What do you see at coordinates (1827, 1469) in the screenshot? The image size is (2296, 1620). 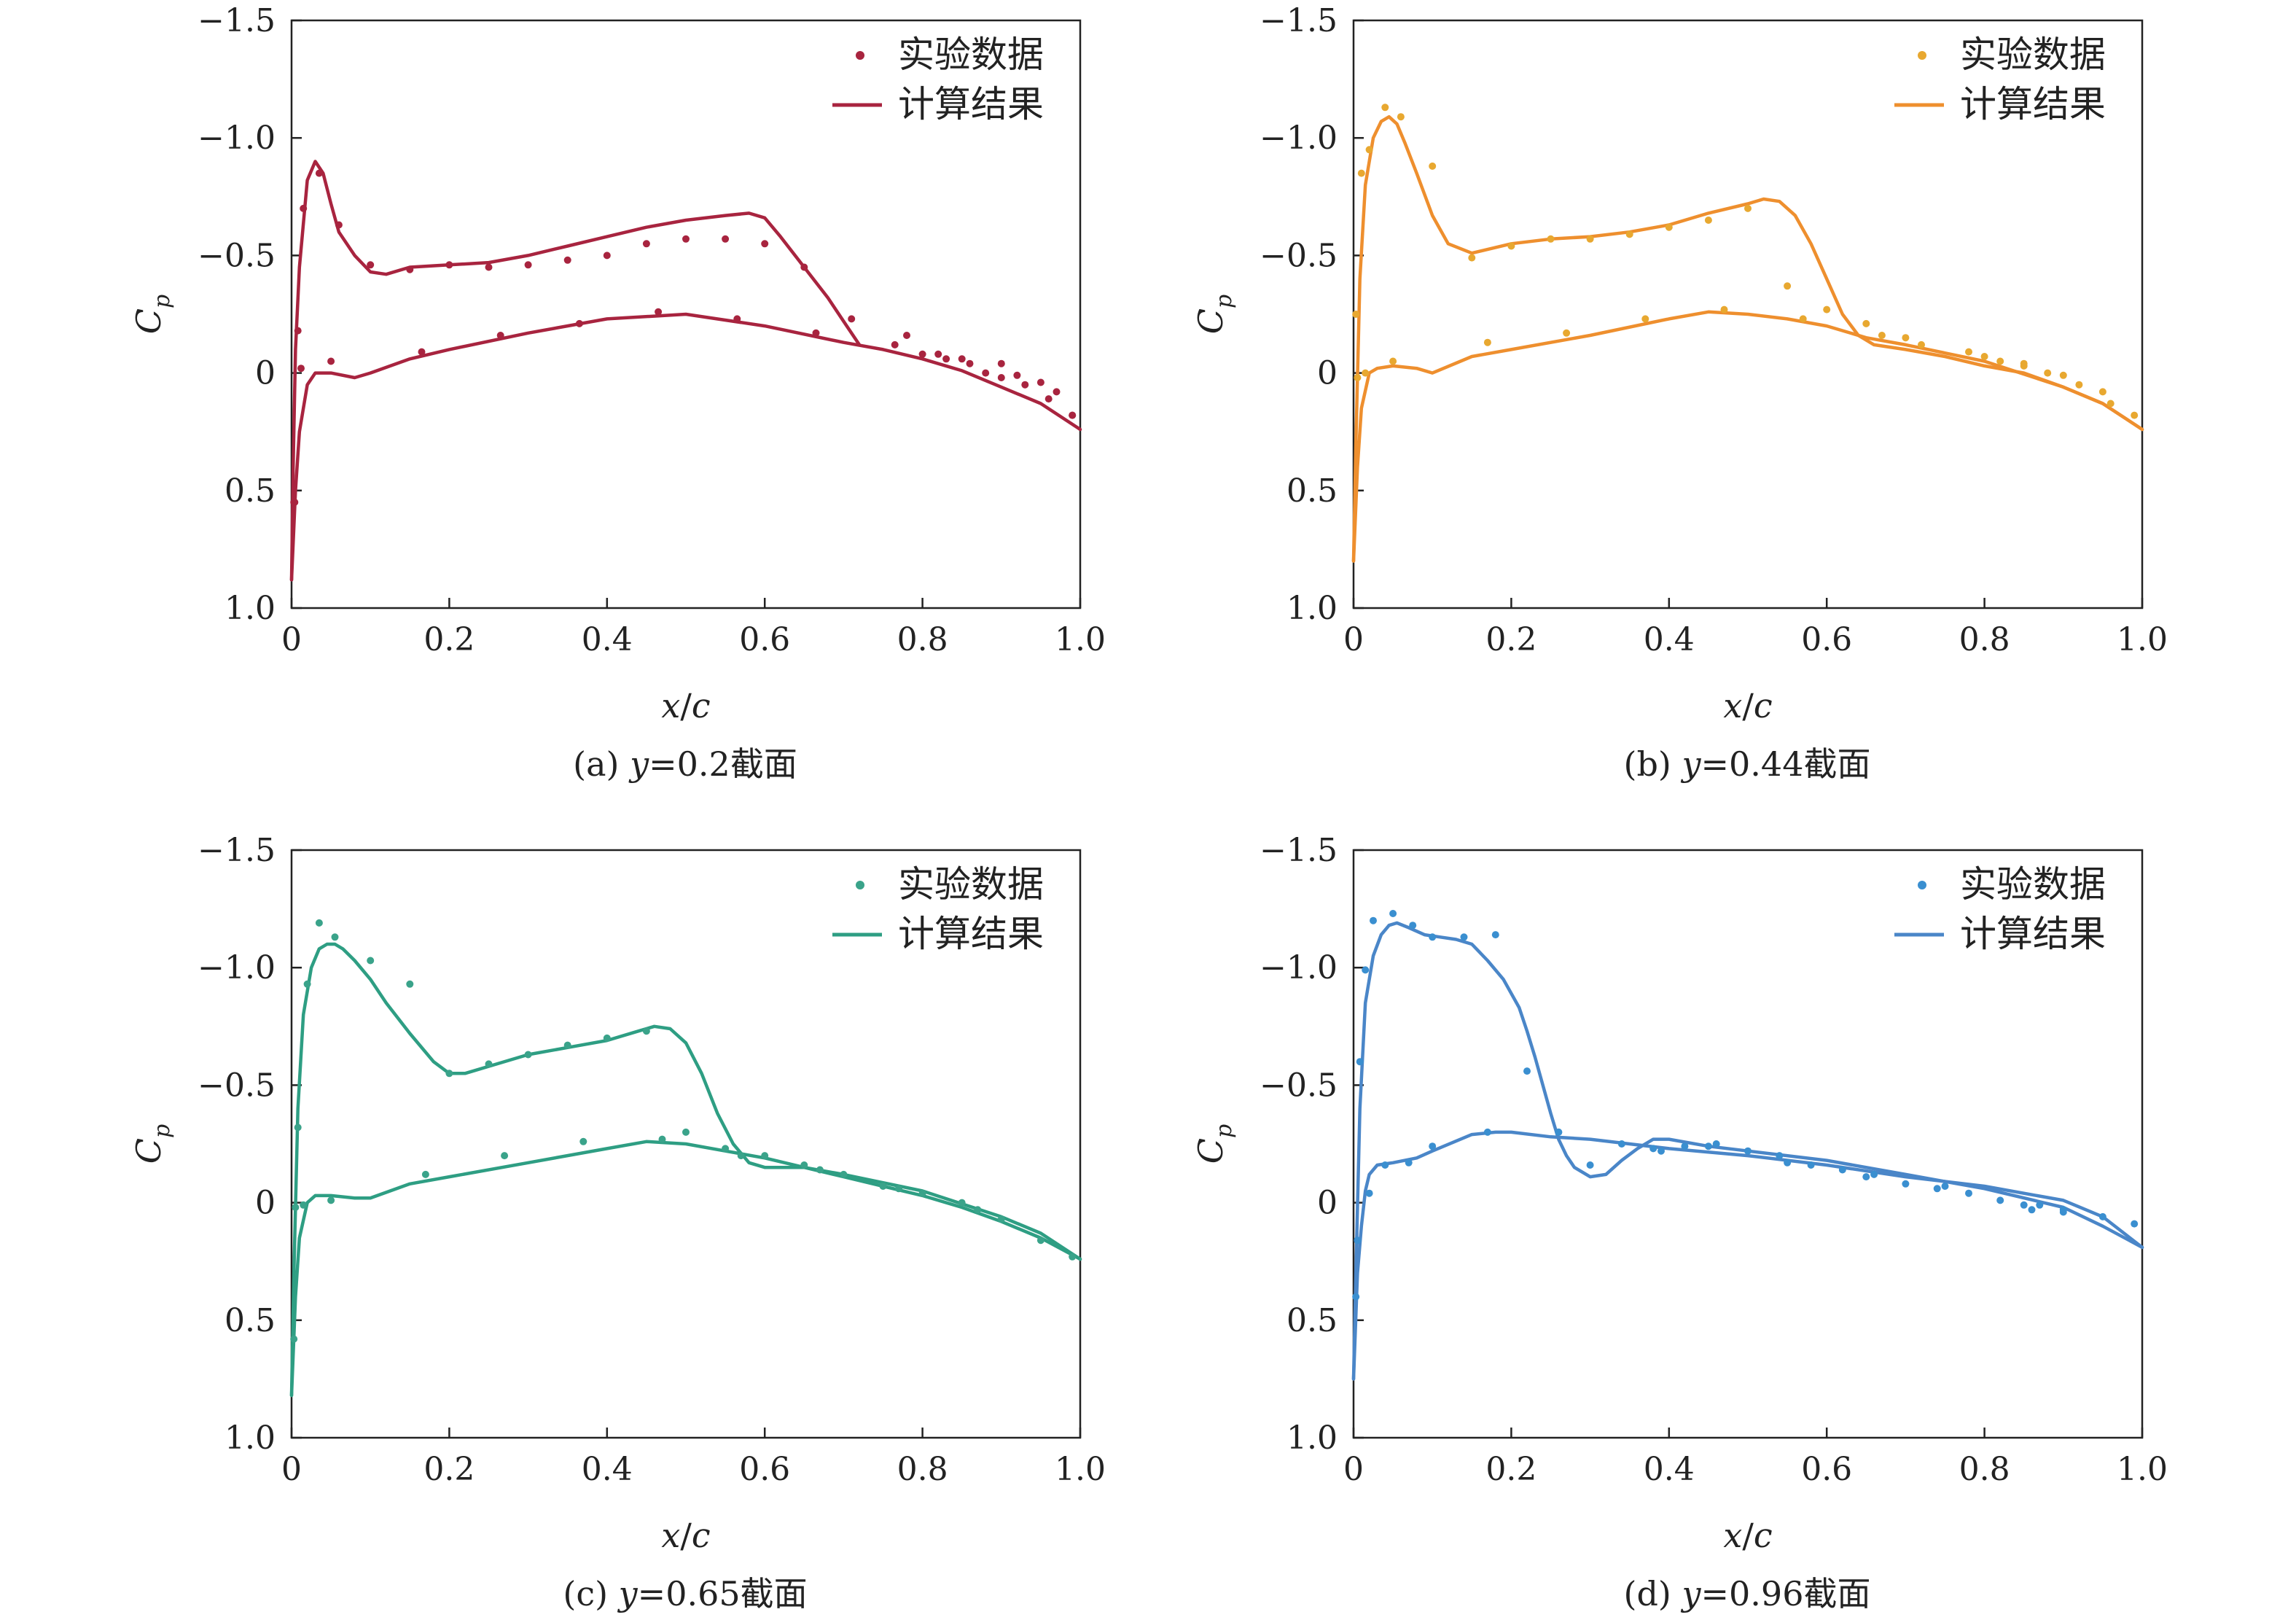 I see `x-tick-label: 0.6` at bounding box center [1827, 1469].